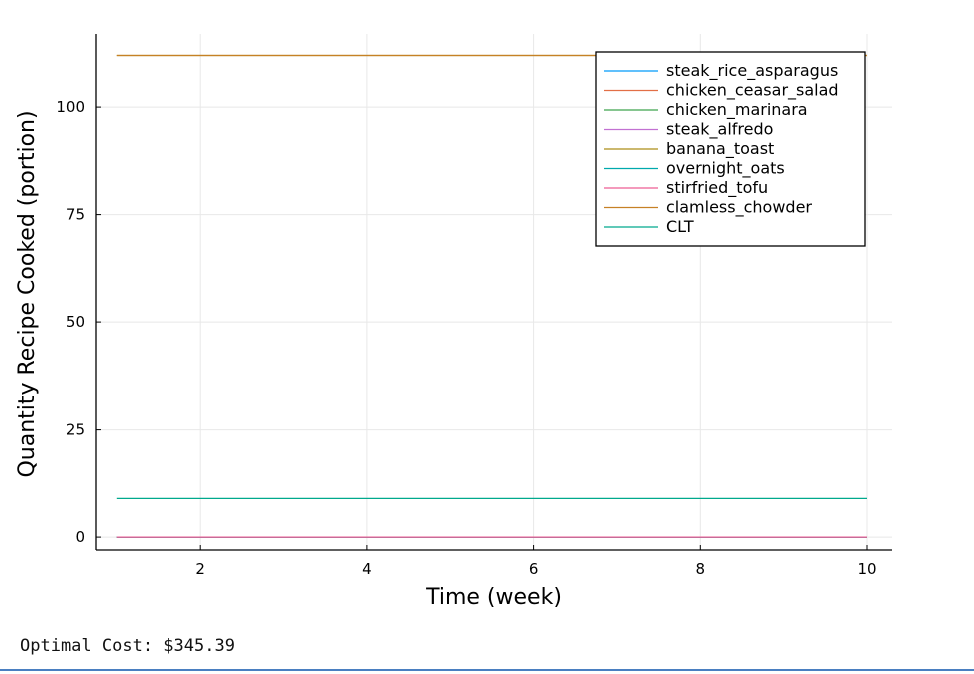  Describe the element at coordinates (719, 130) in the screenshot. I see `legend-entry: steak_alfredo` at that location.